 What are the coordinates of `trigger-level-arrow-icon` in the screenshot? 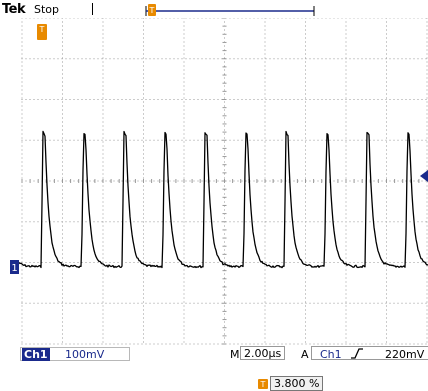 It's located at (424, 176).